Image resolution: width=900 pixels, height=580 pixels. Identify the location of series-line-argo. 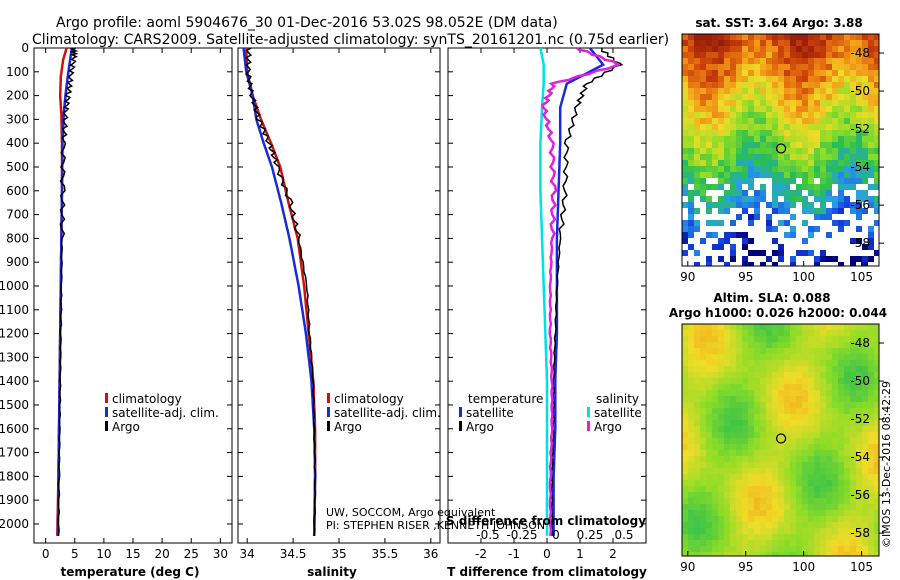
(68, 291).